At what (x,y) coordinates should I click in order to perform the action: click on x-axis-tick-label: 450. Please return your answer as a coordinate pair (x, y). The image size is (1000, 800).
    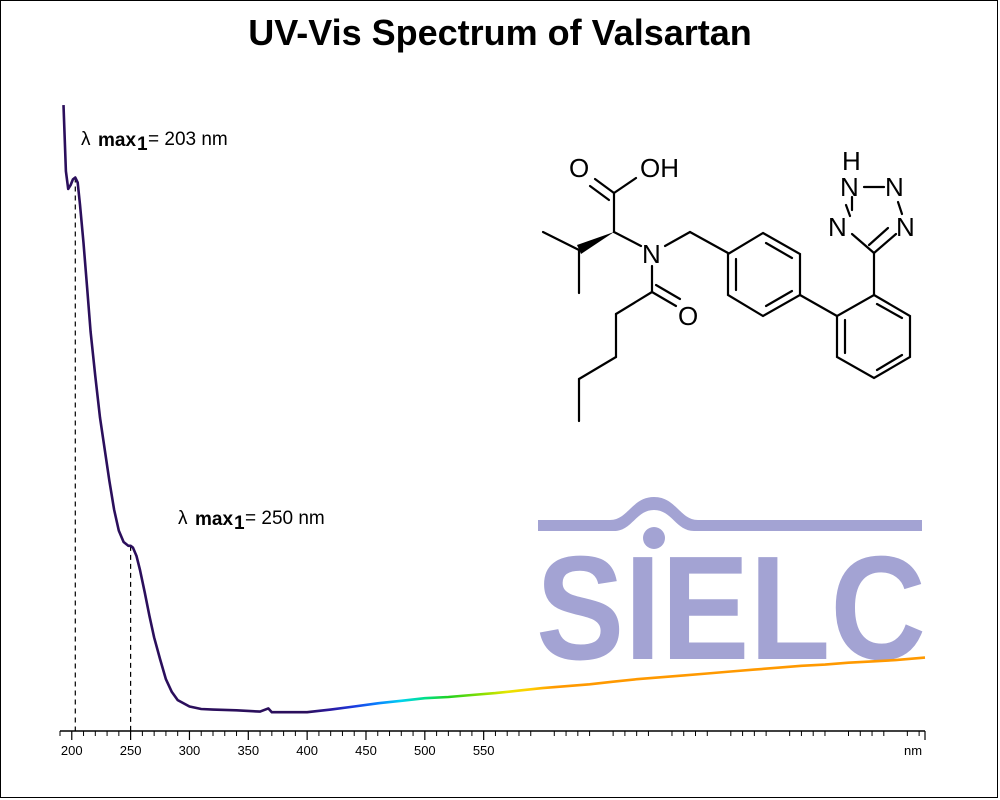
    Looking at the image, I should click on (366, 750).